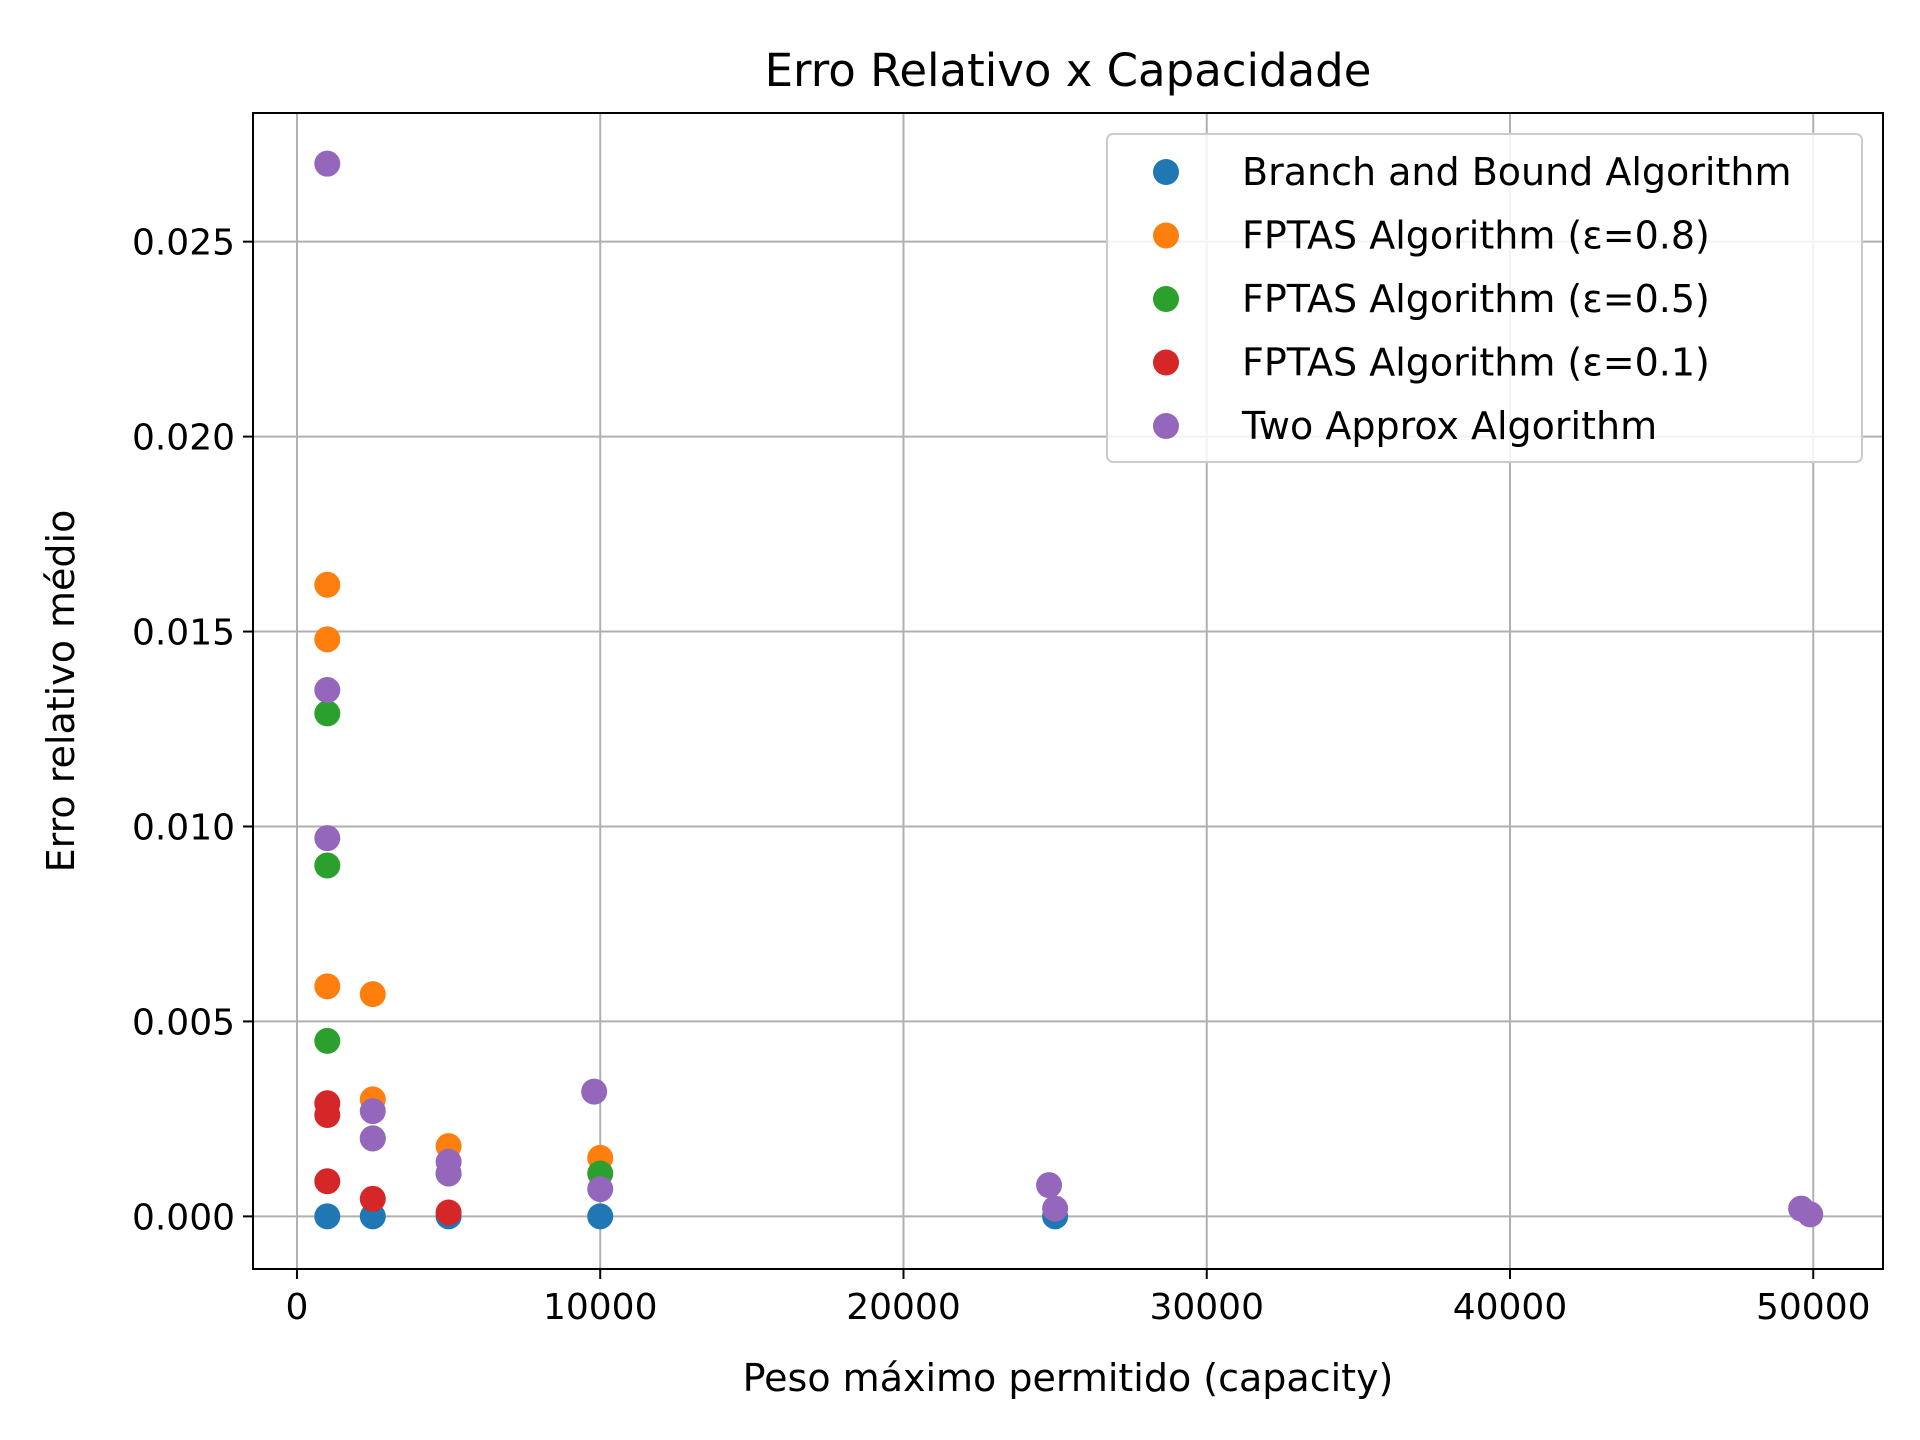 The height and width of the screenshot is (1440, 1920). I want to click on x-tick-label: 50000, so click(1813, 1307).